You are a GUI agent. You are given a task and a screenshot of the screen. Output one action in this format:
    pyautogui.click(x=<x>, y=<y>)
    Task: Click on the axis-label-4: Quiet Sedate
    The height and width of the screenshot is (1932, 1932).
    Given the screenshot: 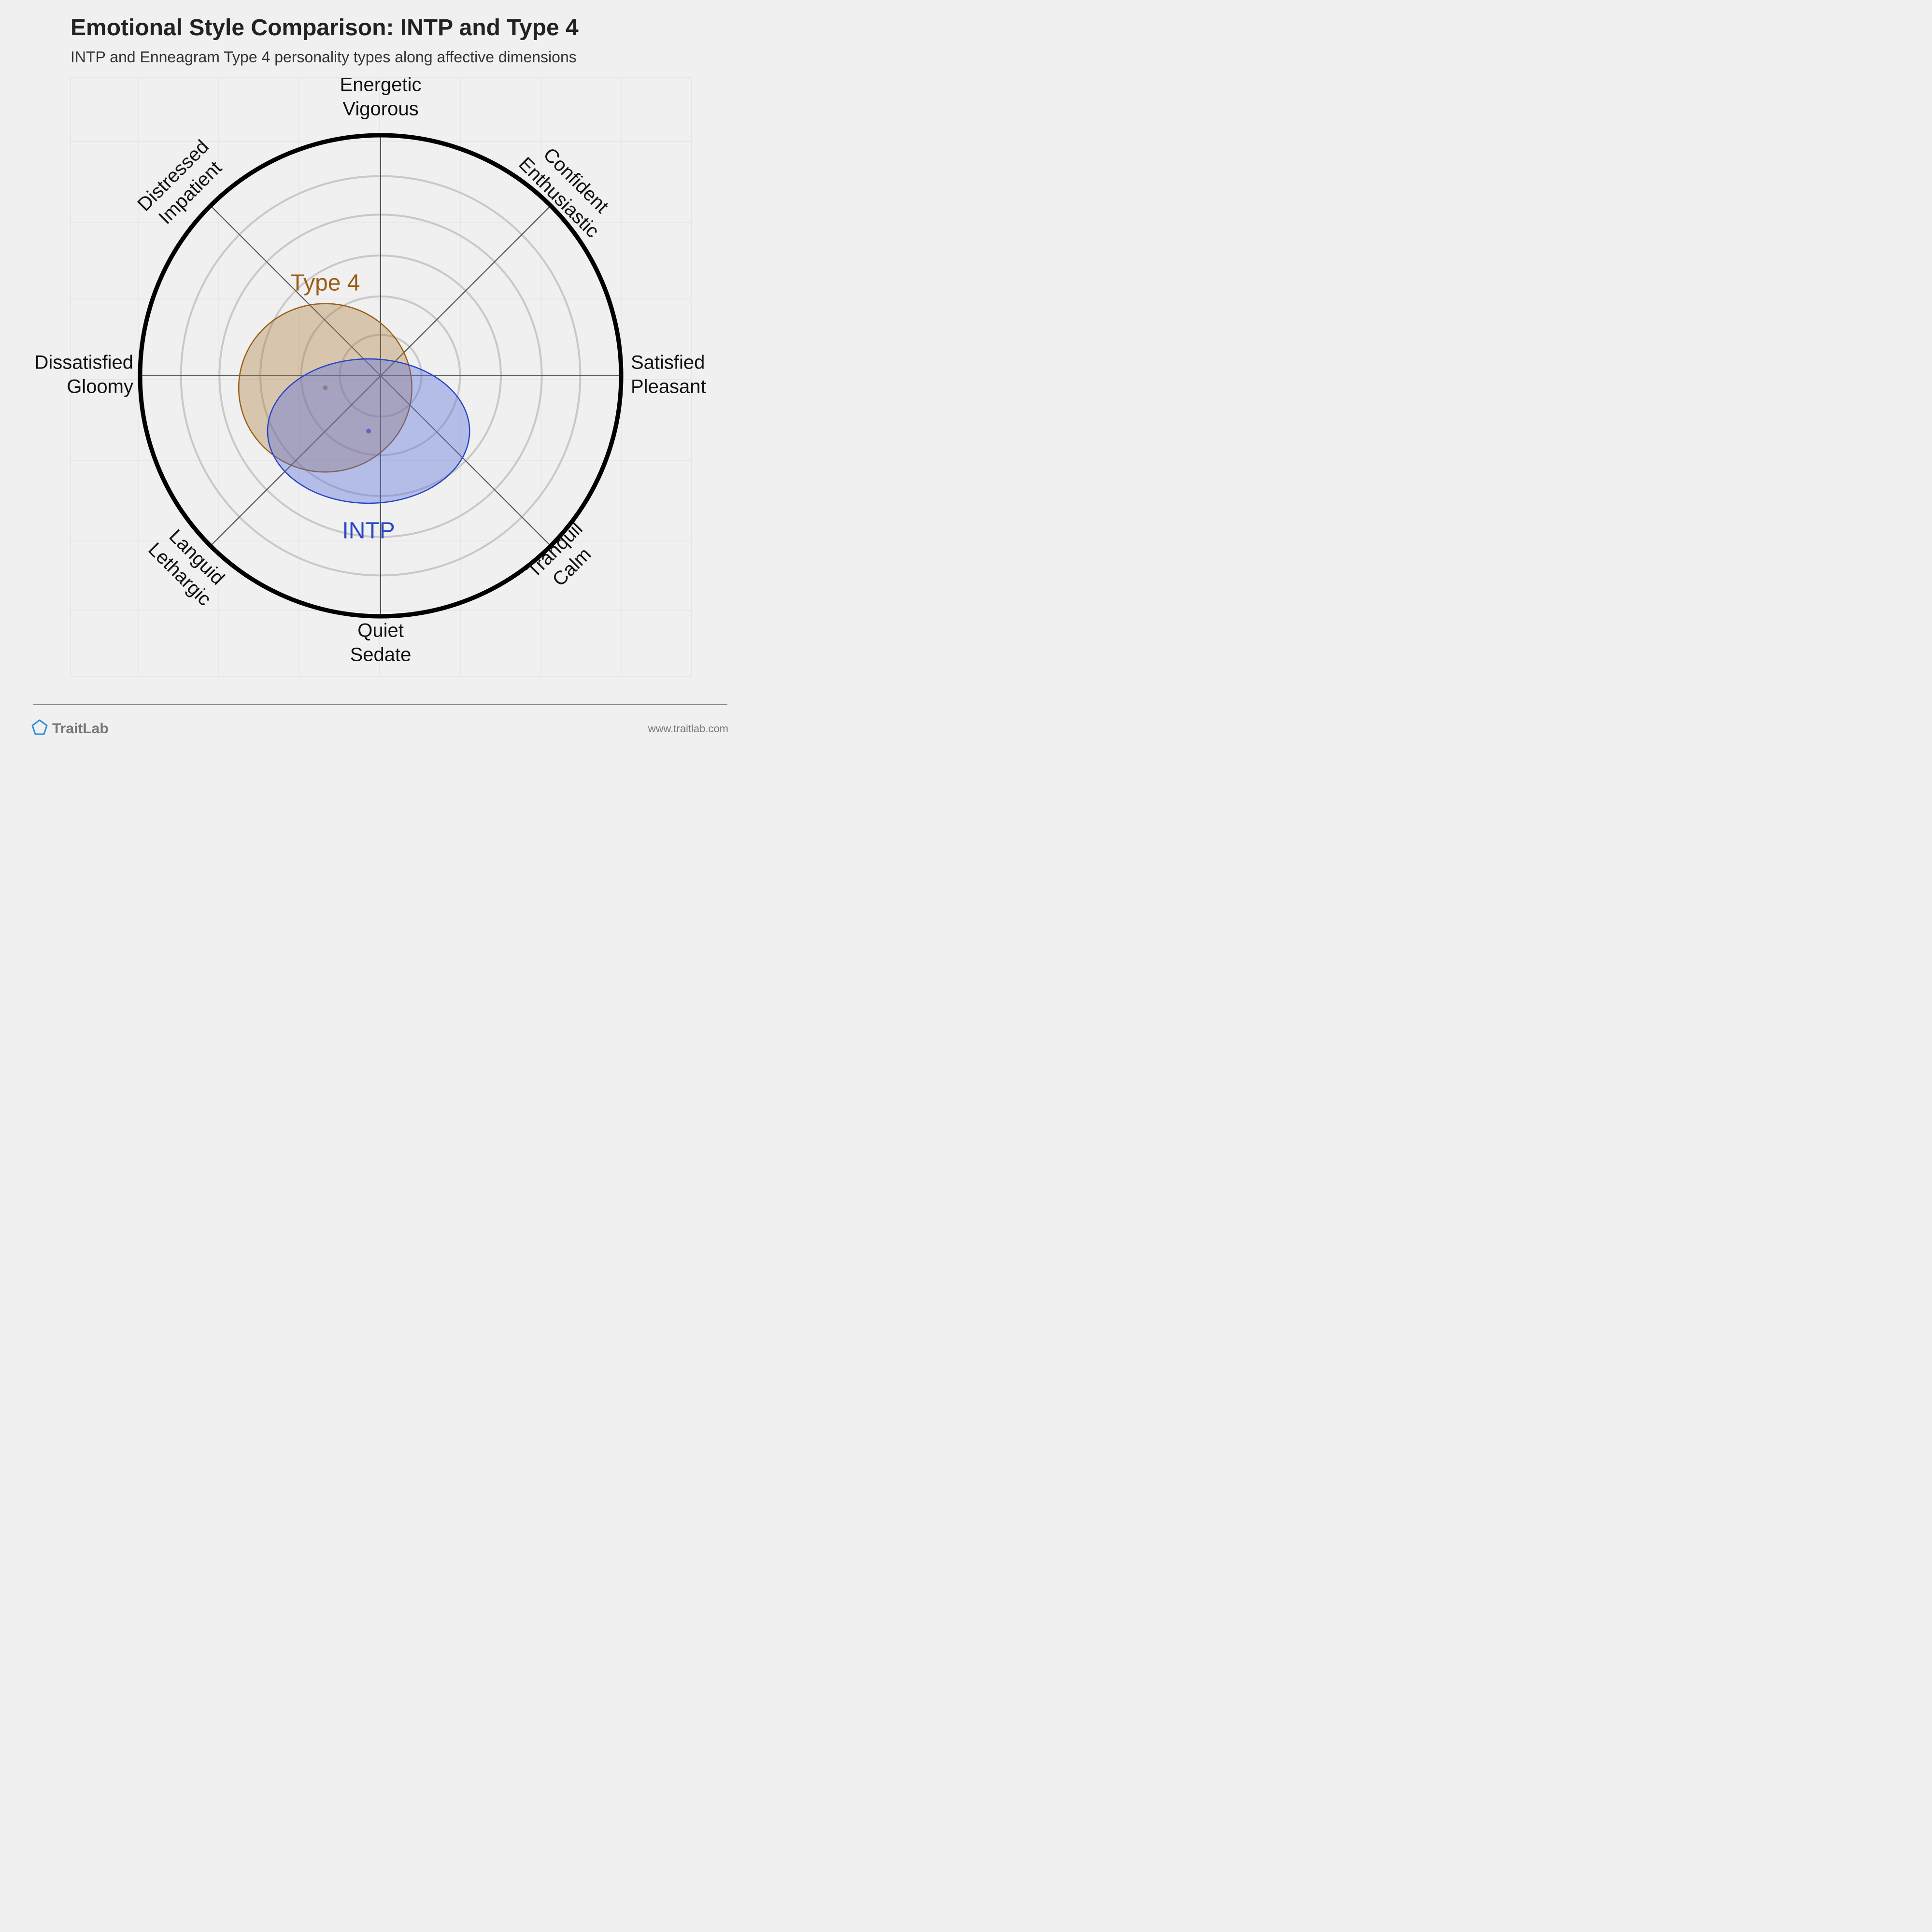 What is the action you would take?
    pyautogui.click(x=381, y=643)
    